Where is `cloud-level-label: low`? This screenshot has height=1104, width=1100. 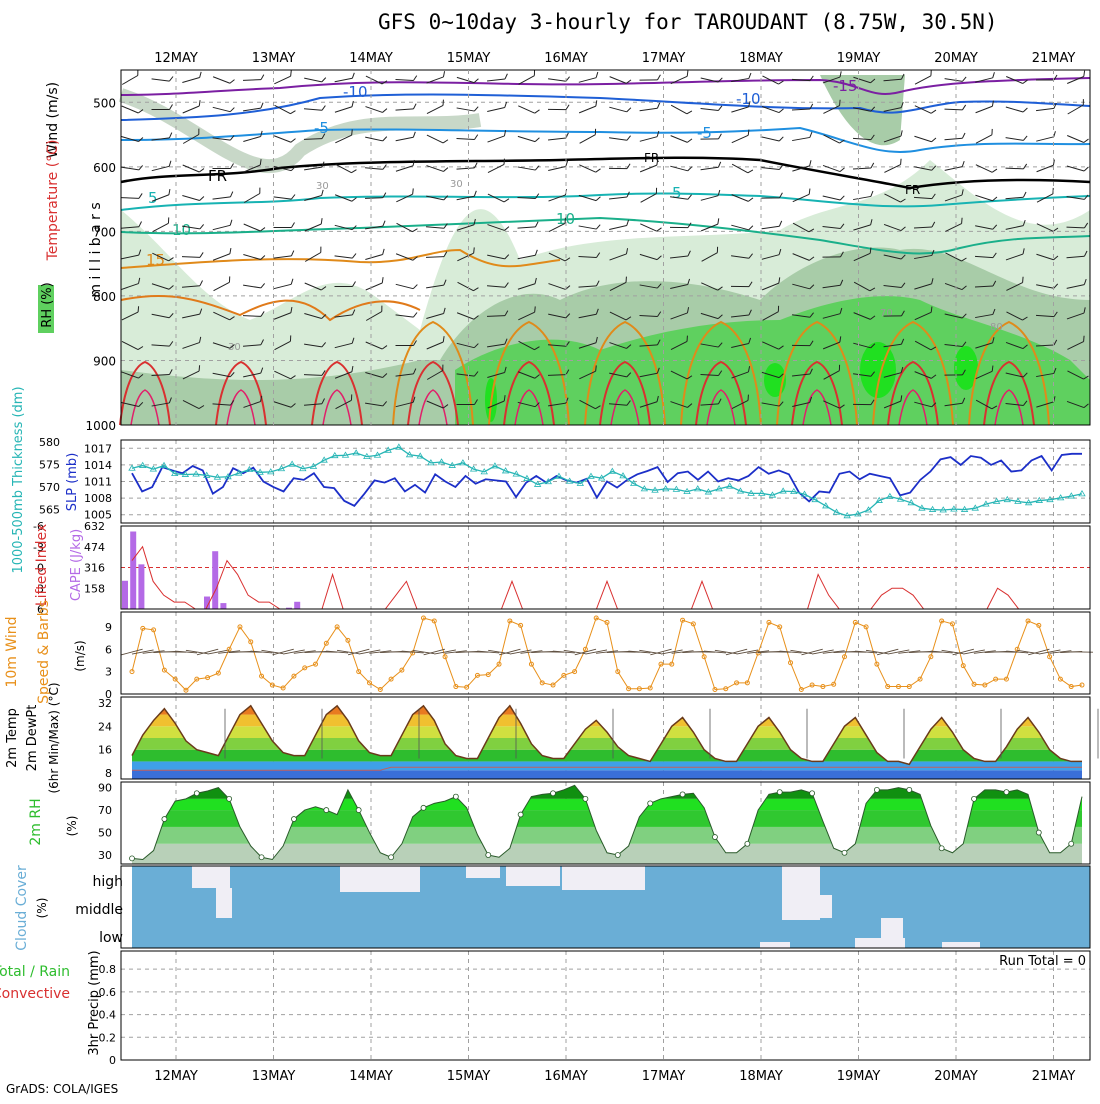 cloud-level-label: low is located at coordinates (111, 938).